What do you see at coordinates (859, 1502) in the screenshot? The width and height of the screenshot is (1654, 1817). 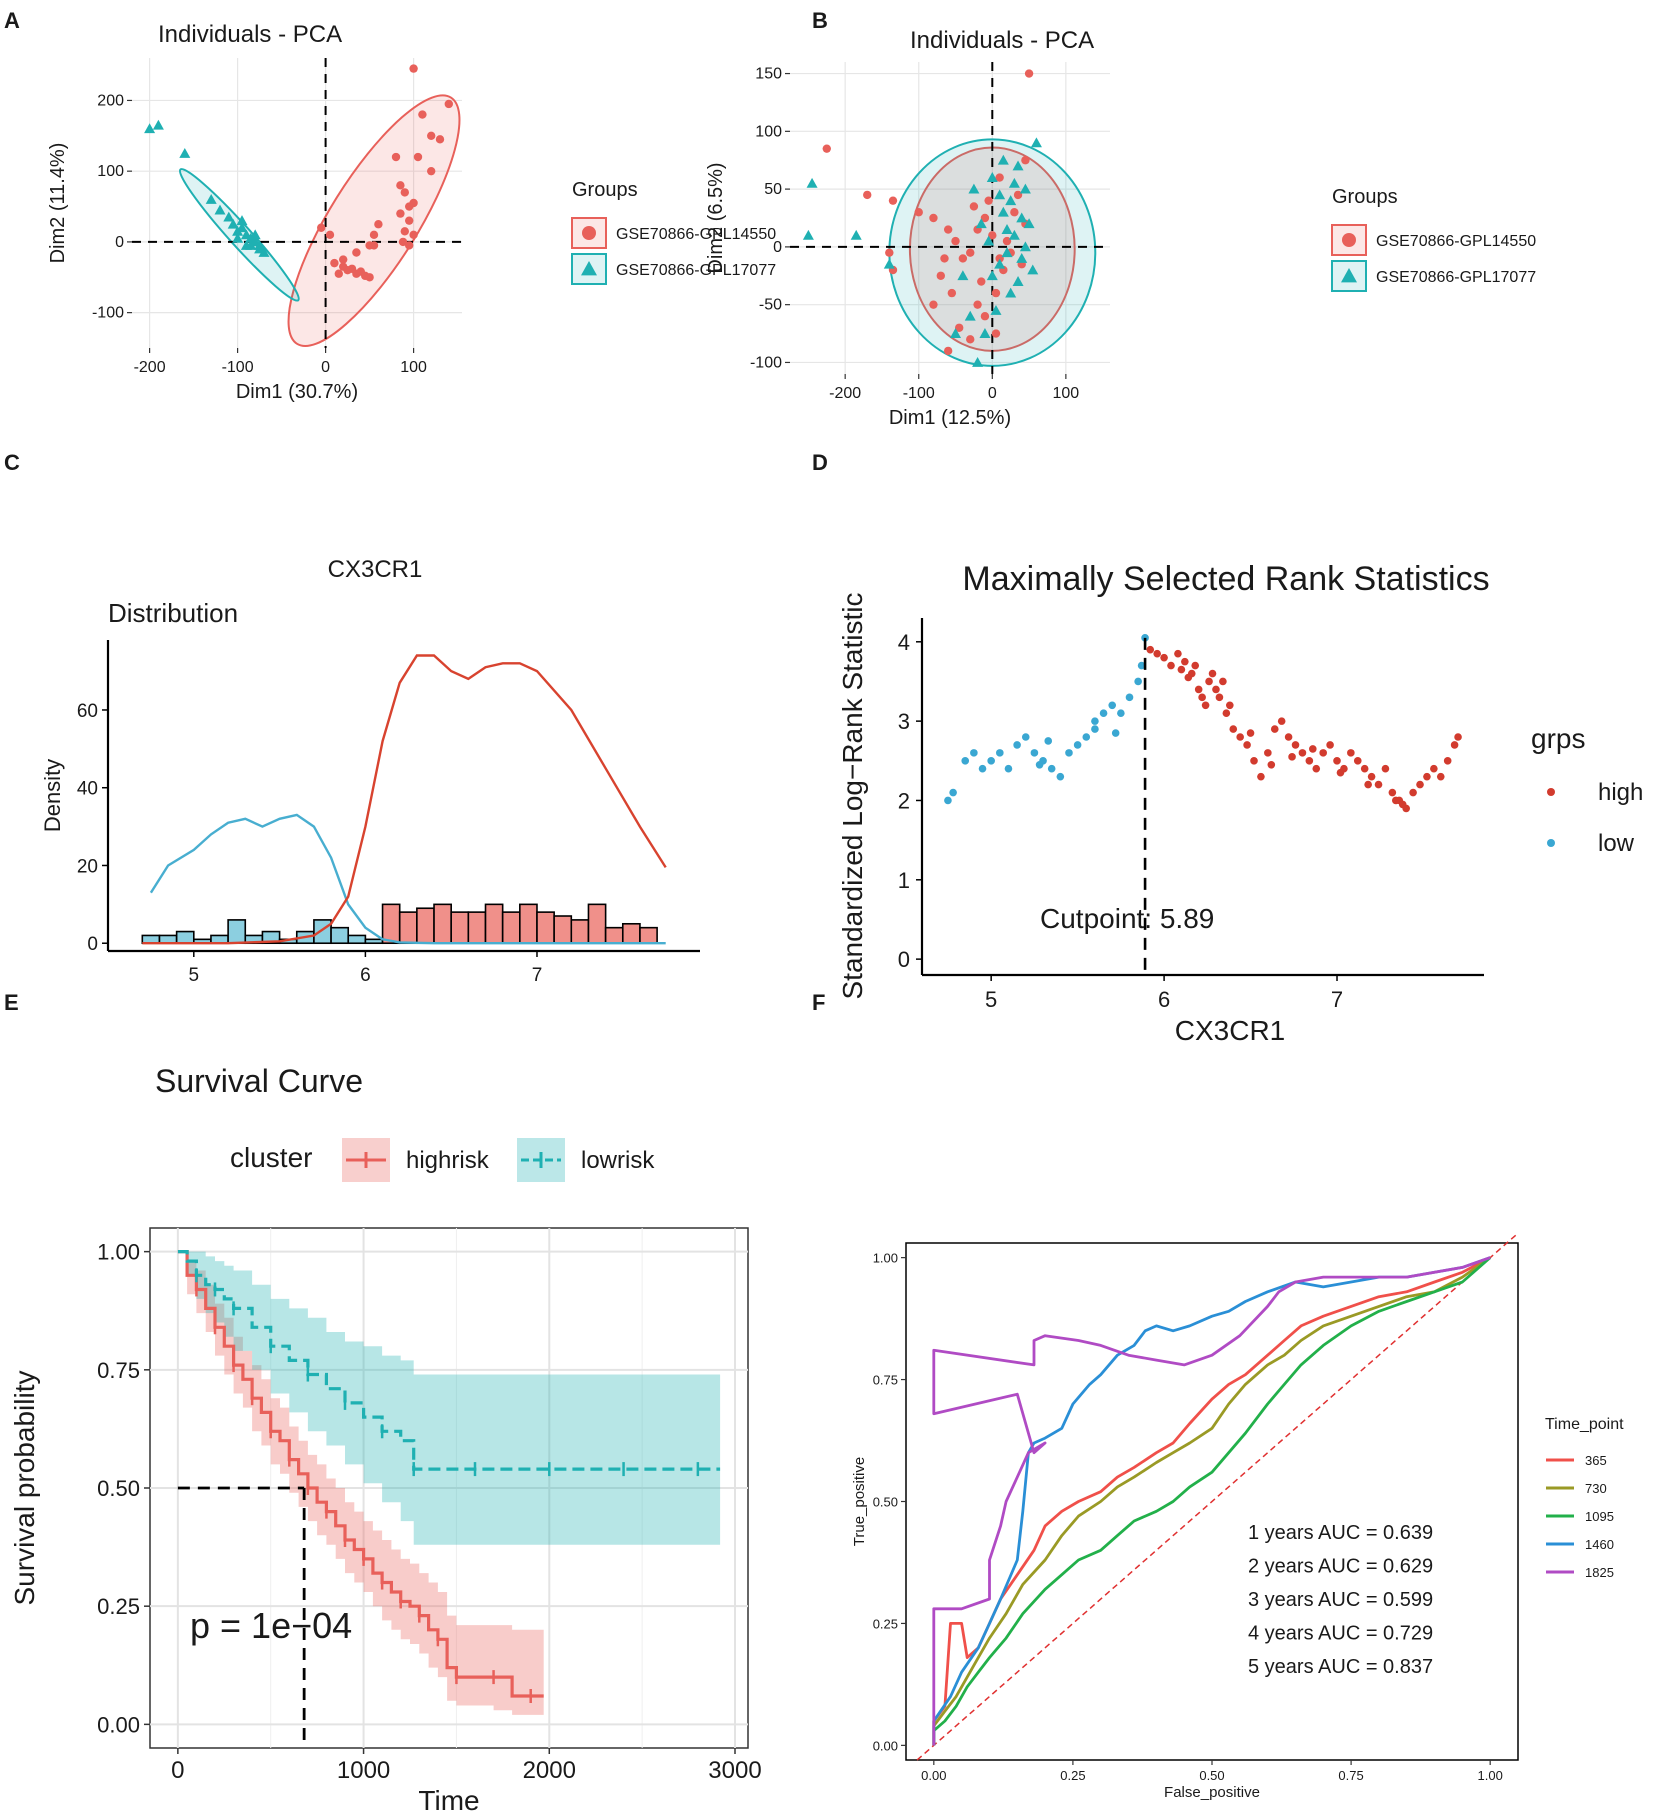 I see `y-axis-label: True_positive` at bounding box center [859, 1502].